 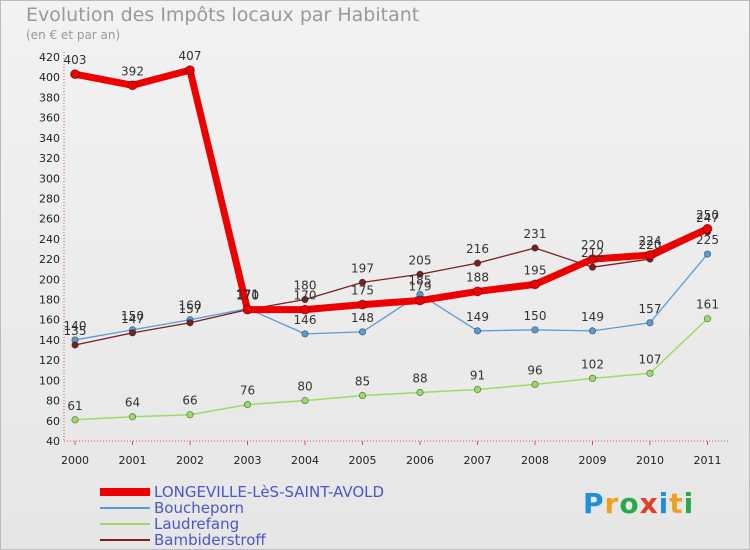 What do you see at coordinates (199, 508) in the screenshot?
I see `legend-label-boucheporn: Boucheporn` at bounding box center [199, 508].